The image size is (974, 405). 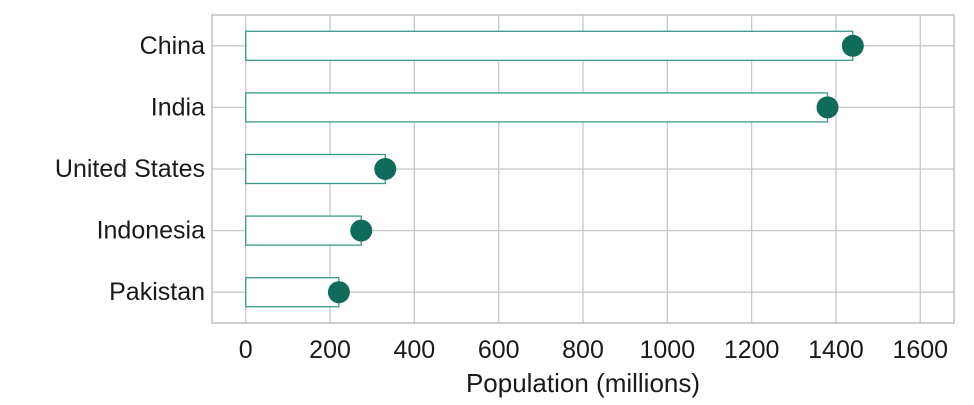 I want to click on x-tick-label: 600, so click(x=499, y=350).